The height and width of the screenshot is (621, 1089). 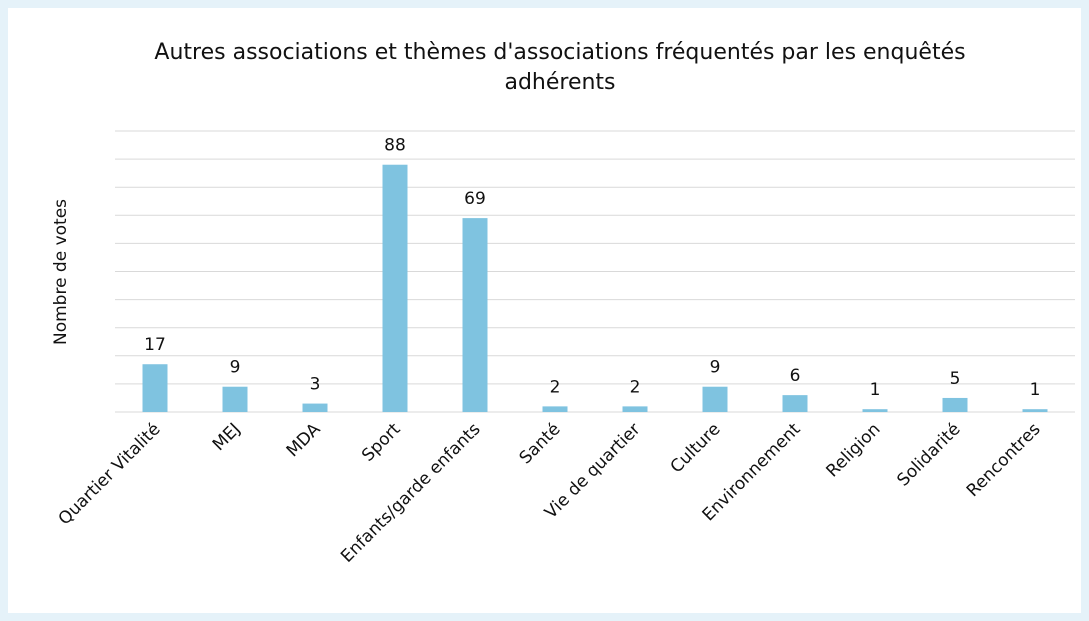 What do you see at coordinates (61, 272) in the screenshot?
I see `y-axis-label: Nombre de votes` at bounding box center [61, 272].